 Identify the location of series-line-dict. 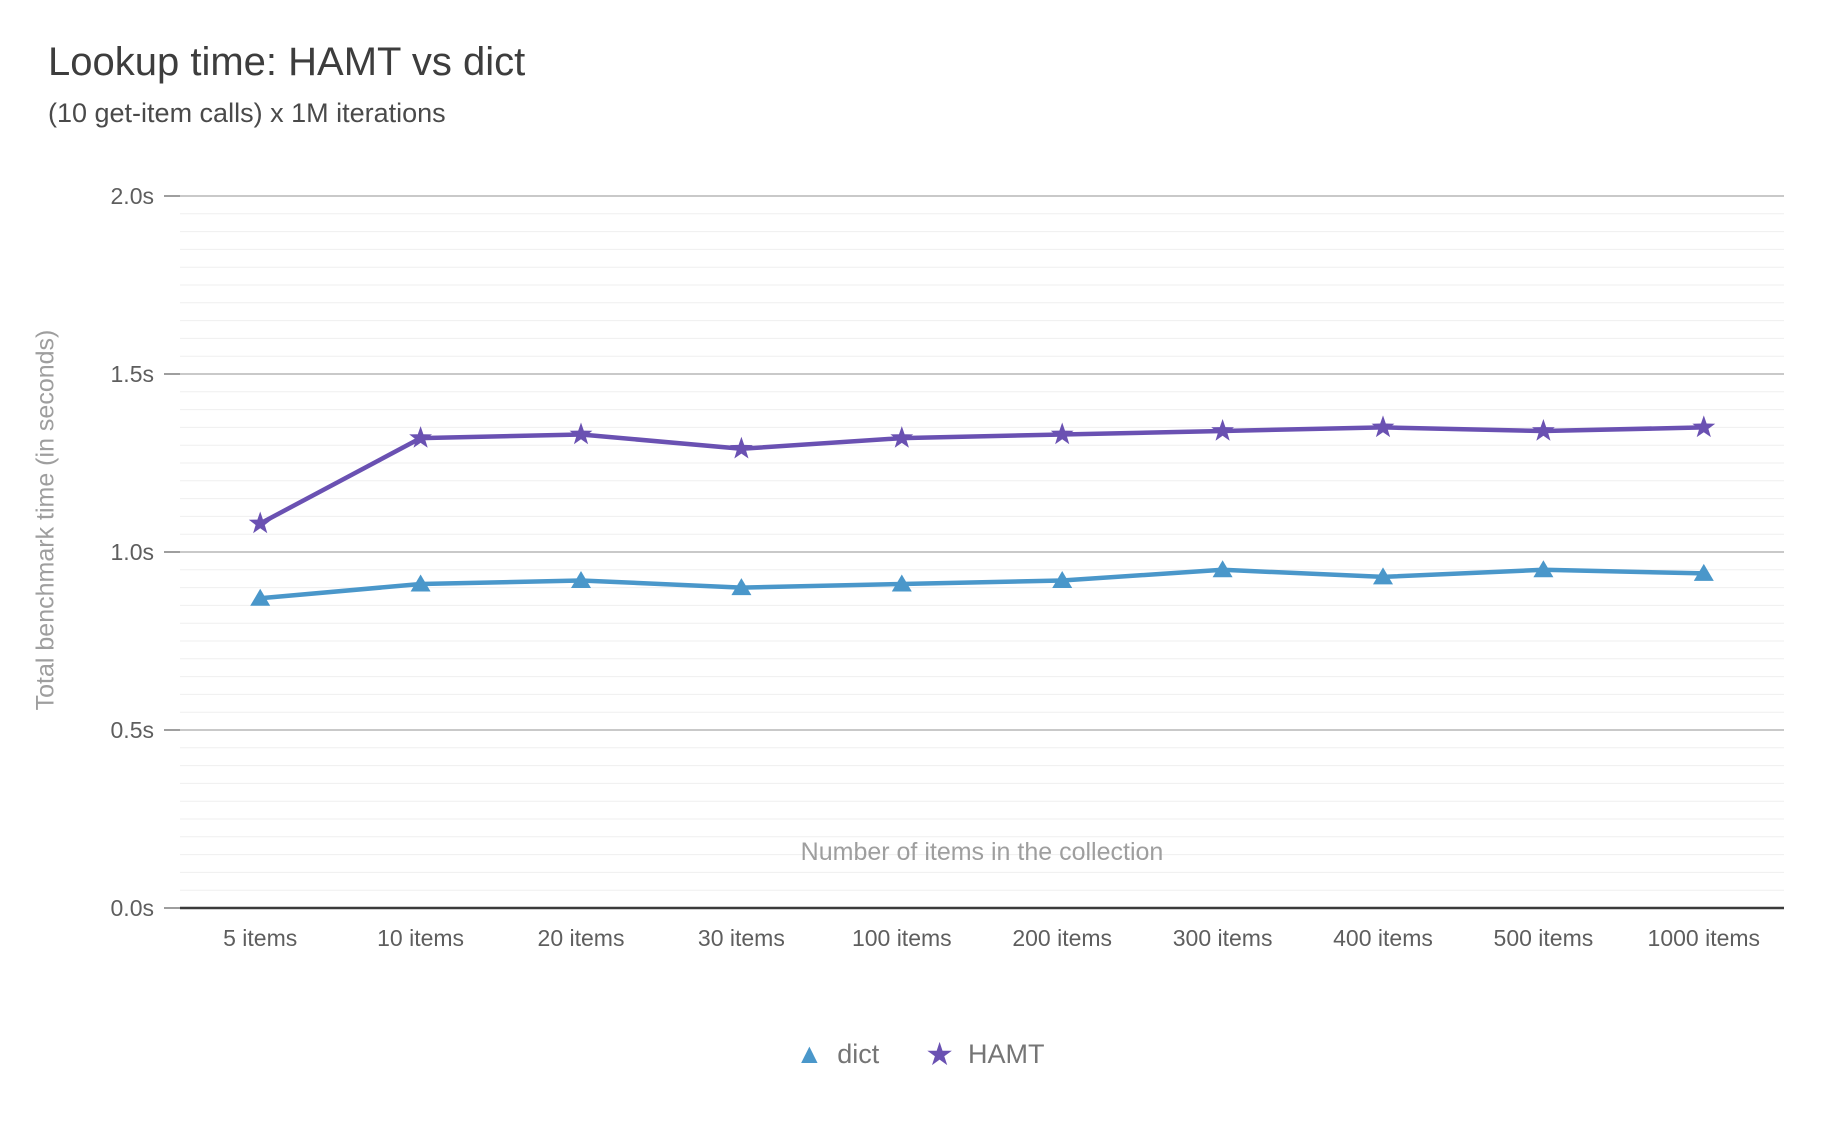
(982, 584).